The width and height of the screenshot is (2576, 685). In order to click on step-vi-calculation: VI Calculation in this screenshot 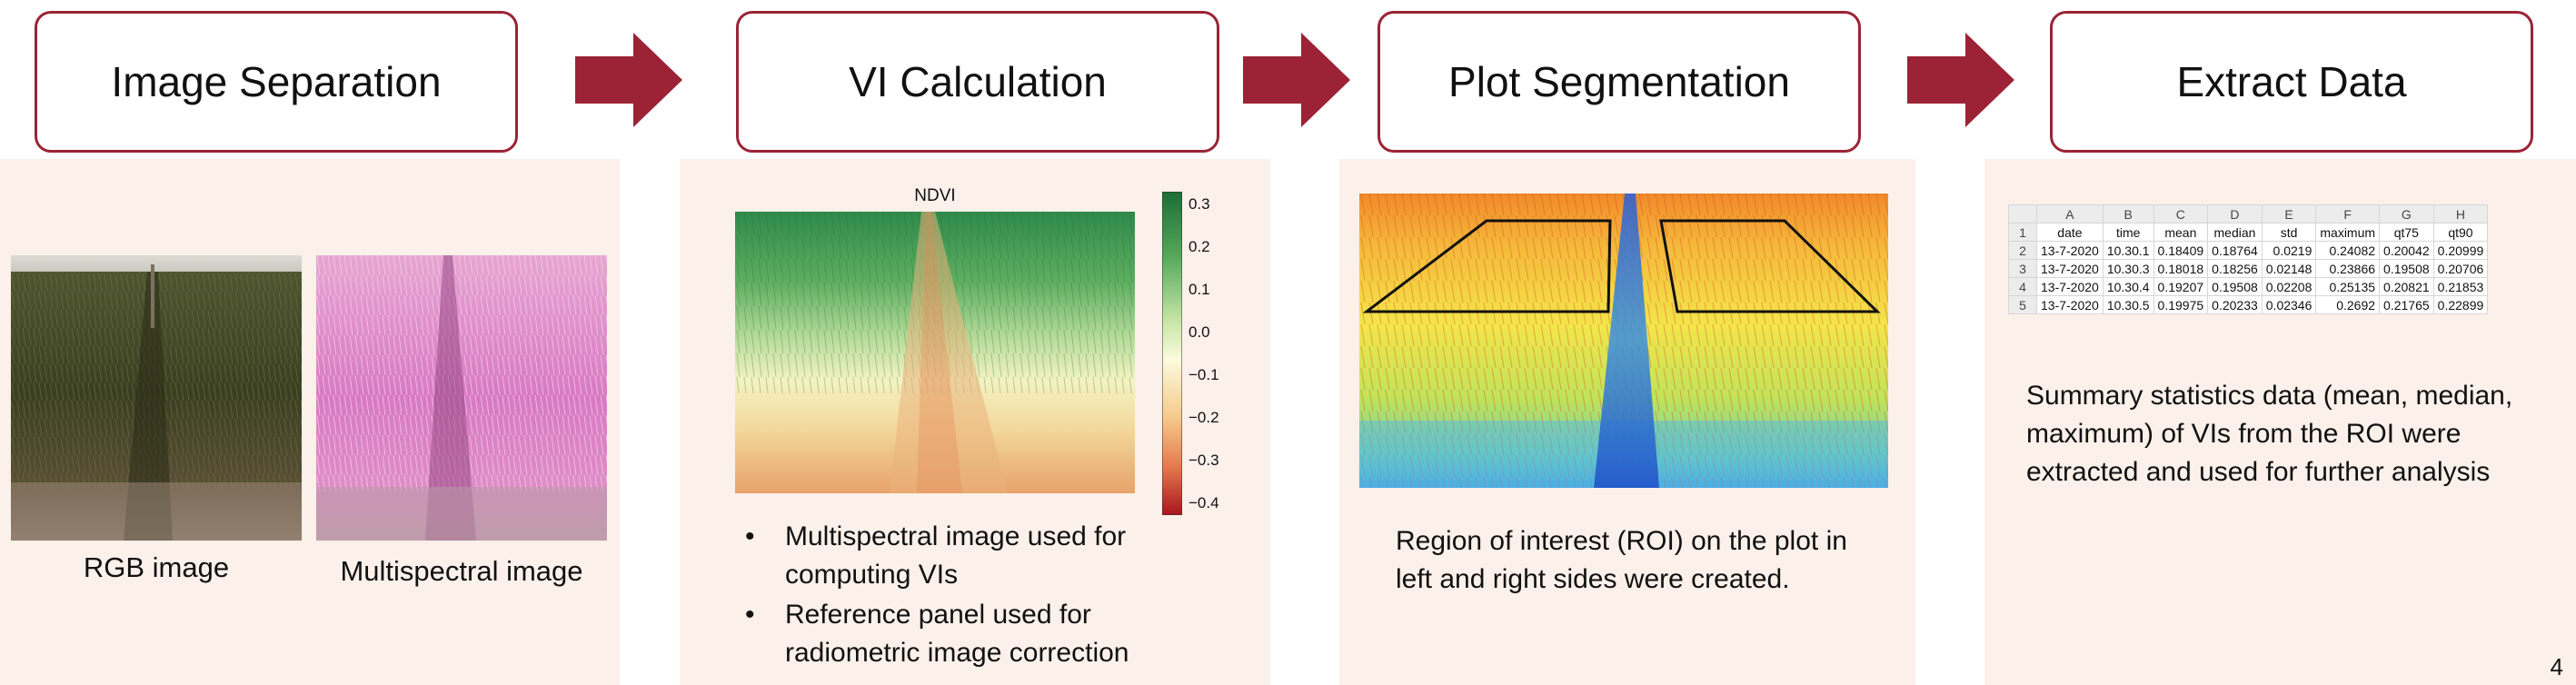, I will do `click(977, 82)`.